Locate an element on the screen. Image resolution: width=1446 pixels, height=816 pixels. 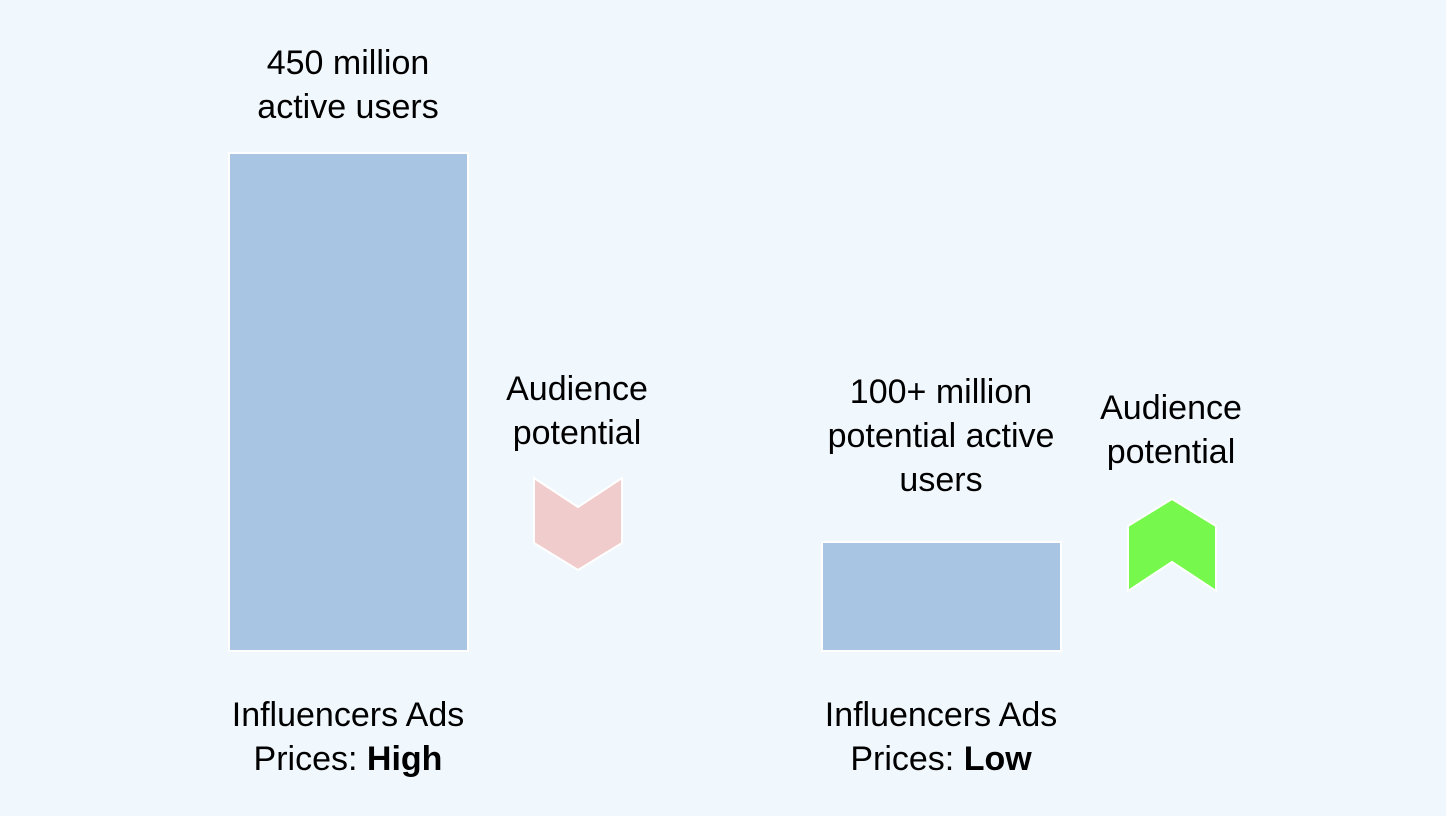
category-label-line: Prices: High is located at coordinates (348, 759).